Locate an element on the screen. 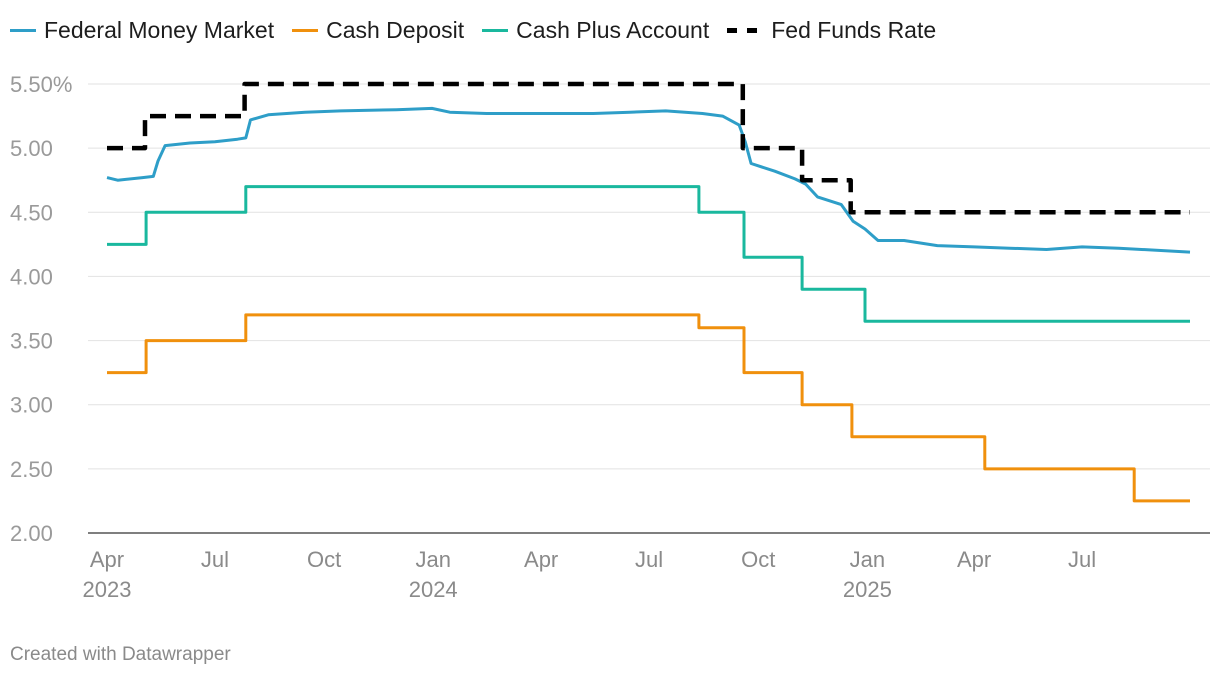 The image size is (1220, 680). legend-label: Cash Plus Account is located at coordinates (613, 29).